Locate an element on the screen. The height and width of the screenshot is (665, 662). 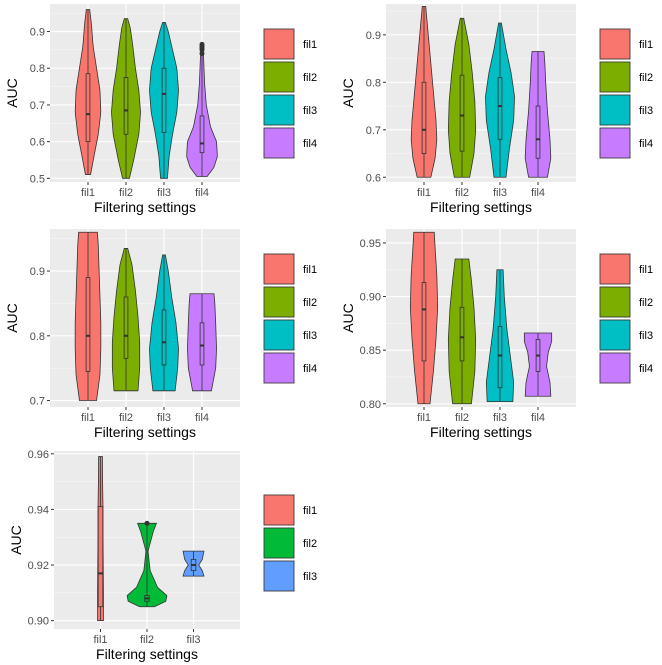
y-tick-label: 0.96 is located at coordinates (38, 455).